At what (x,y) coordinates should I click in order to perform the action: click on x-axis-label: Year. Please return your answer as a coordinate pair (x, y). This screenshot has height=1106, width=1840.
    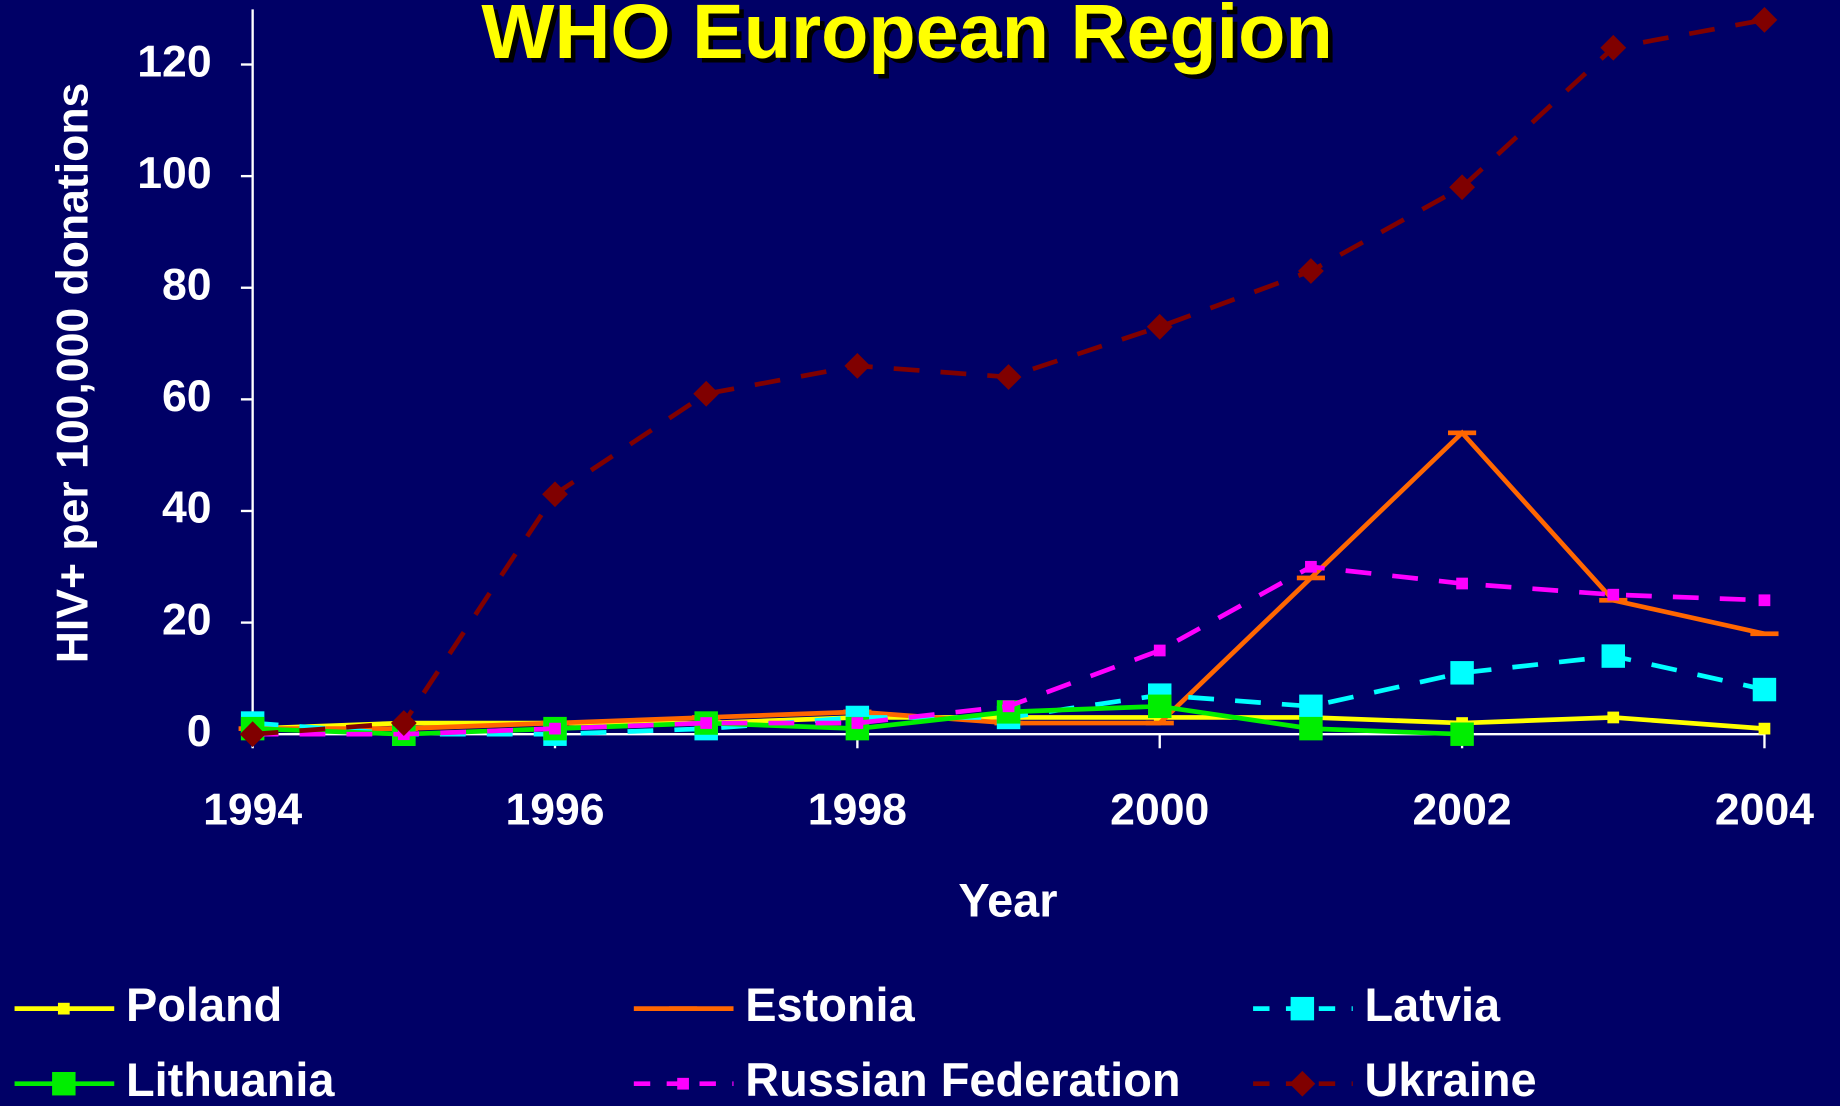
    Looking at the image, I should click on (1007, 901).